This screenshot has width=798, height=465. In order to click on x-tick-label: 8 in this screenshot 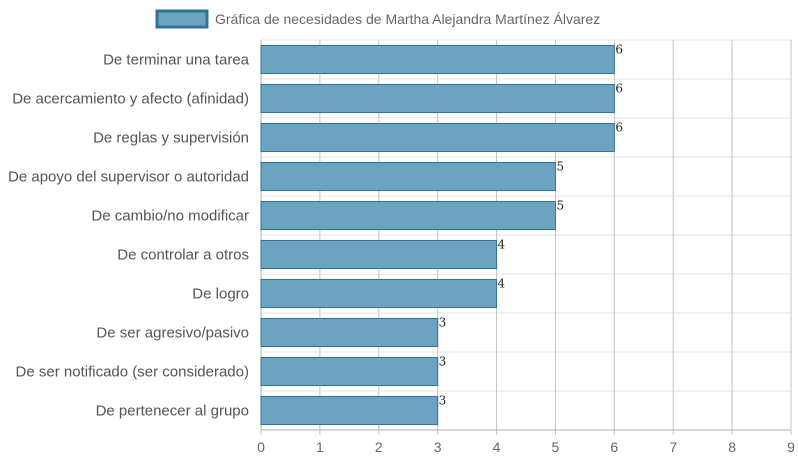, I will do `click(732, 447)`.